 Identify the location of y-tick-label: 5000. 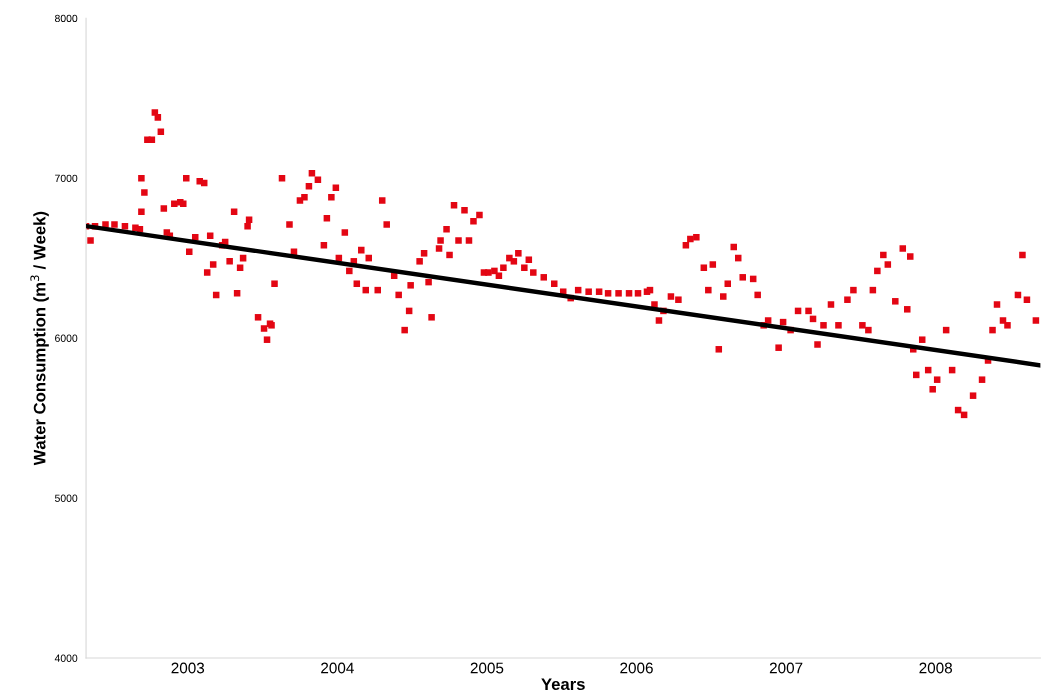
(66, 498).